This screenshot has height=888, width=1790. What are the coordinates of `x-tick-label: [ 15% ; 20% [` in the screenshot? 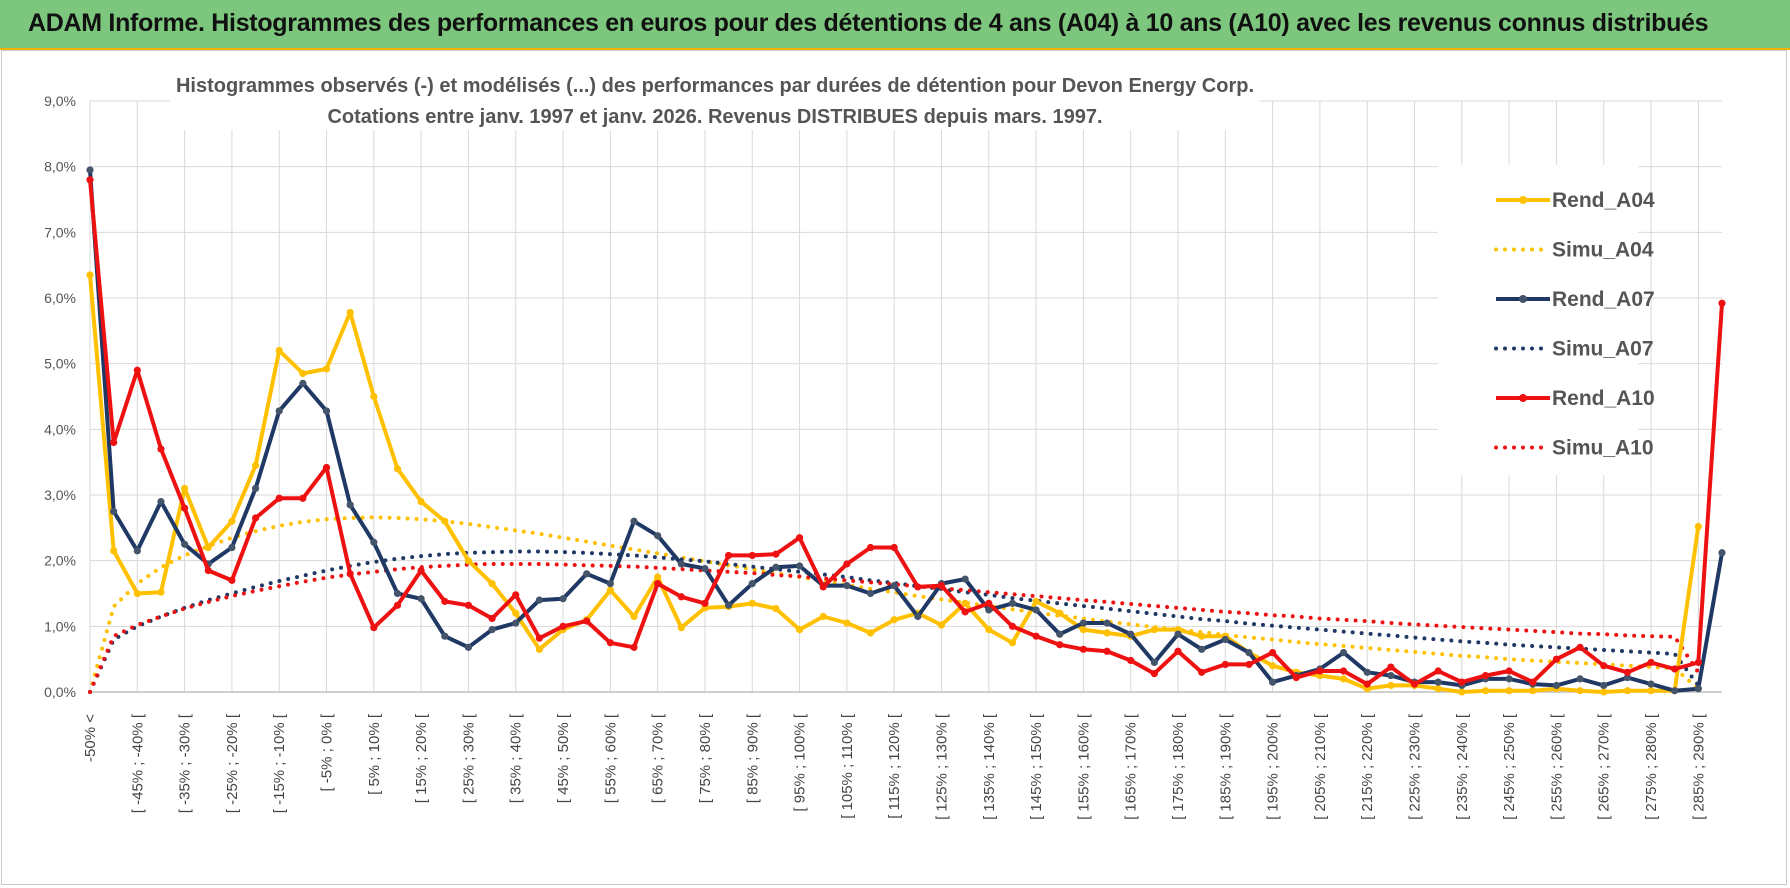 It's located at (421, 758).